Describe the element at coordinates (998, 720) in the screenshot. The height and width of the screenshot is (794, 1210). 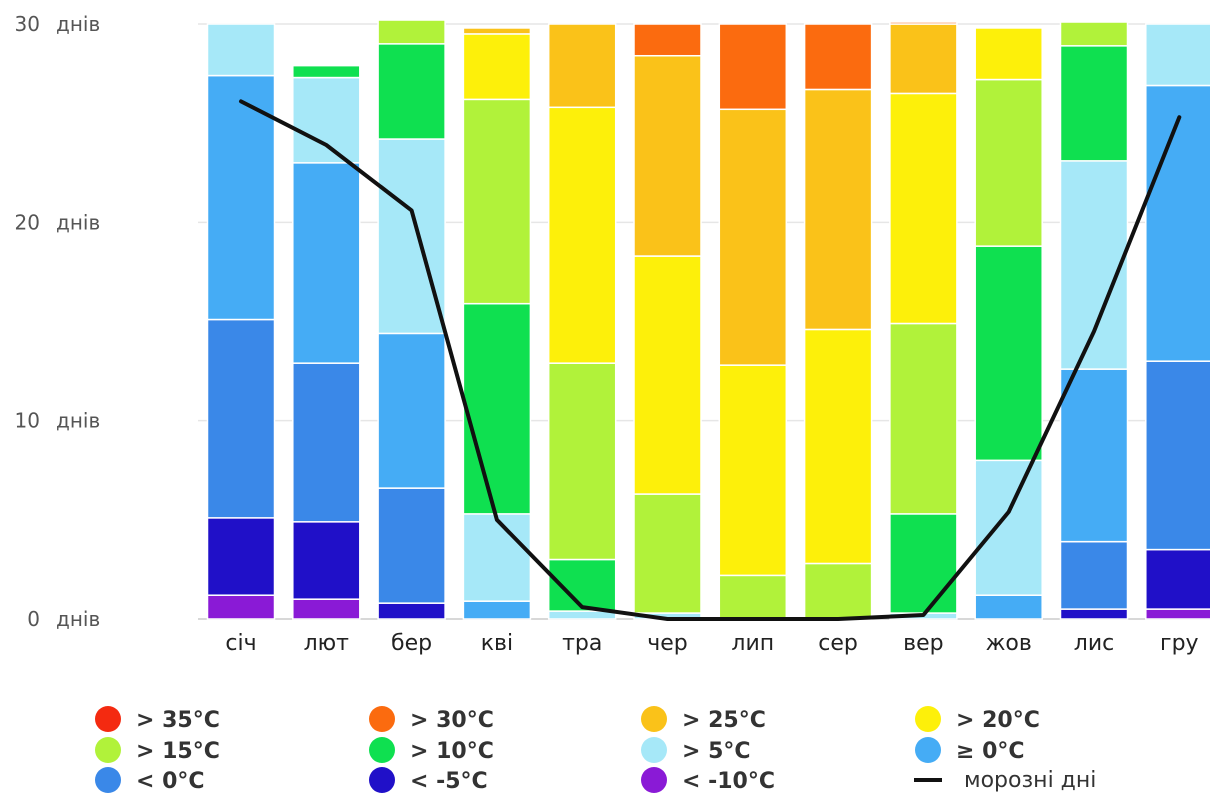
I see `legend-label: > 20°C` at that location.